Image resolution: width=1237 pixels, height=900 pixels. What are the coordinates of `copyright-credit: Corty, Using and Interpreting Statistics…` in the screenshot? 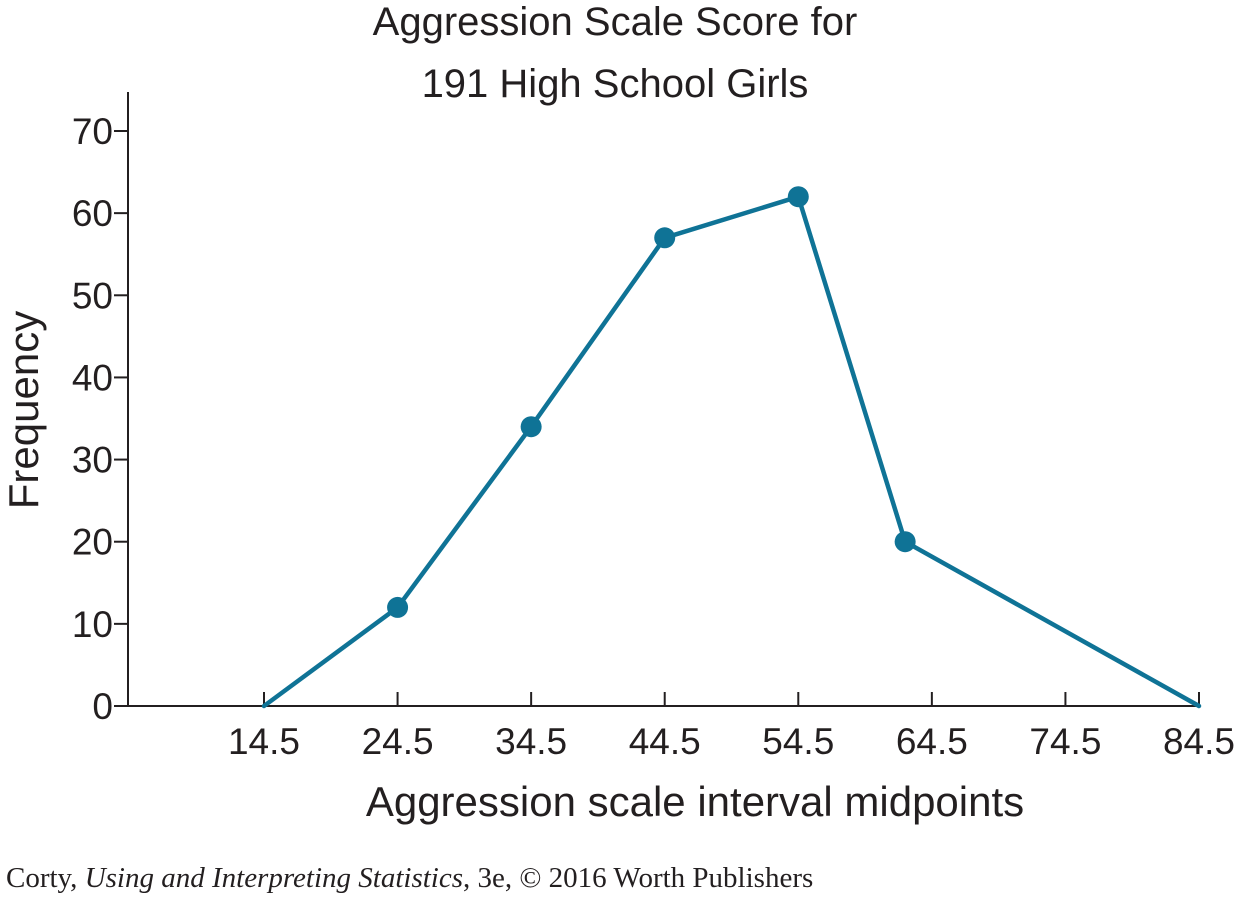 It's located at (409, 878).